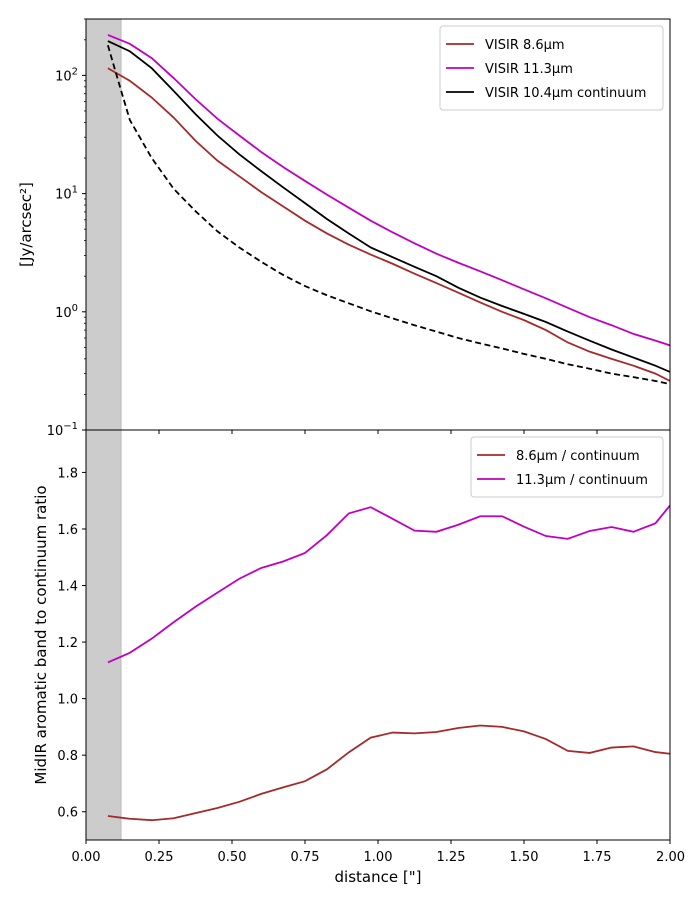 The image size is (700, 900). Describe the element at coordinates (582, 480) in the screenshot. I see `legend-entry: 11.3μm / continuum` at that location.